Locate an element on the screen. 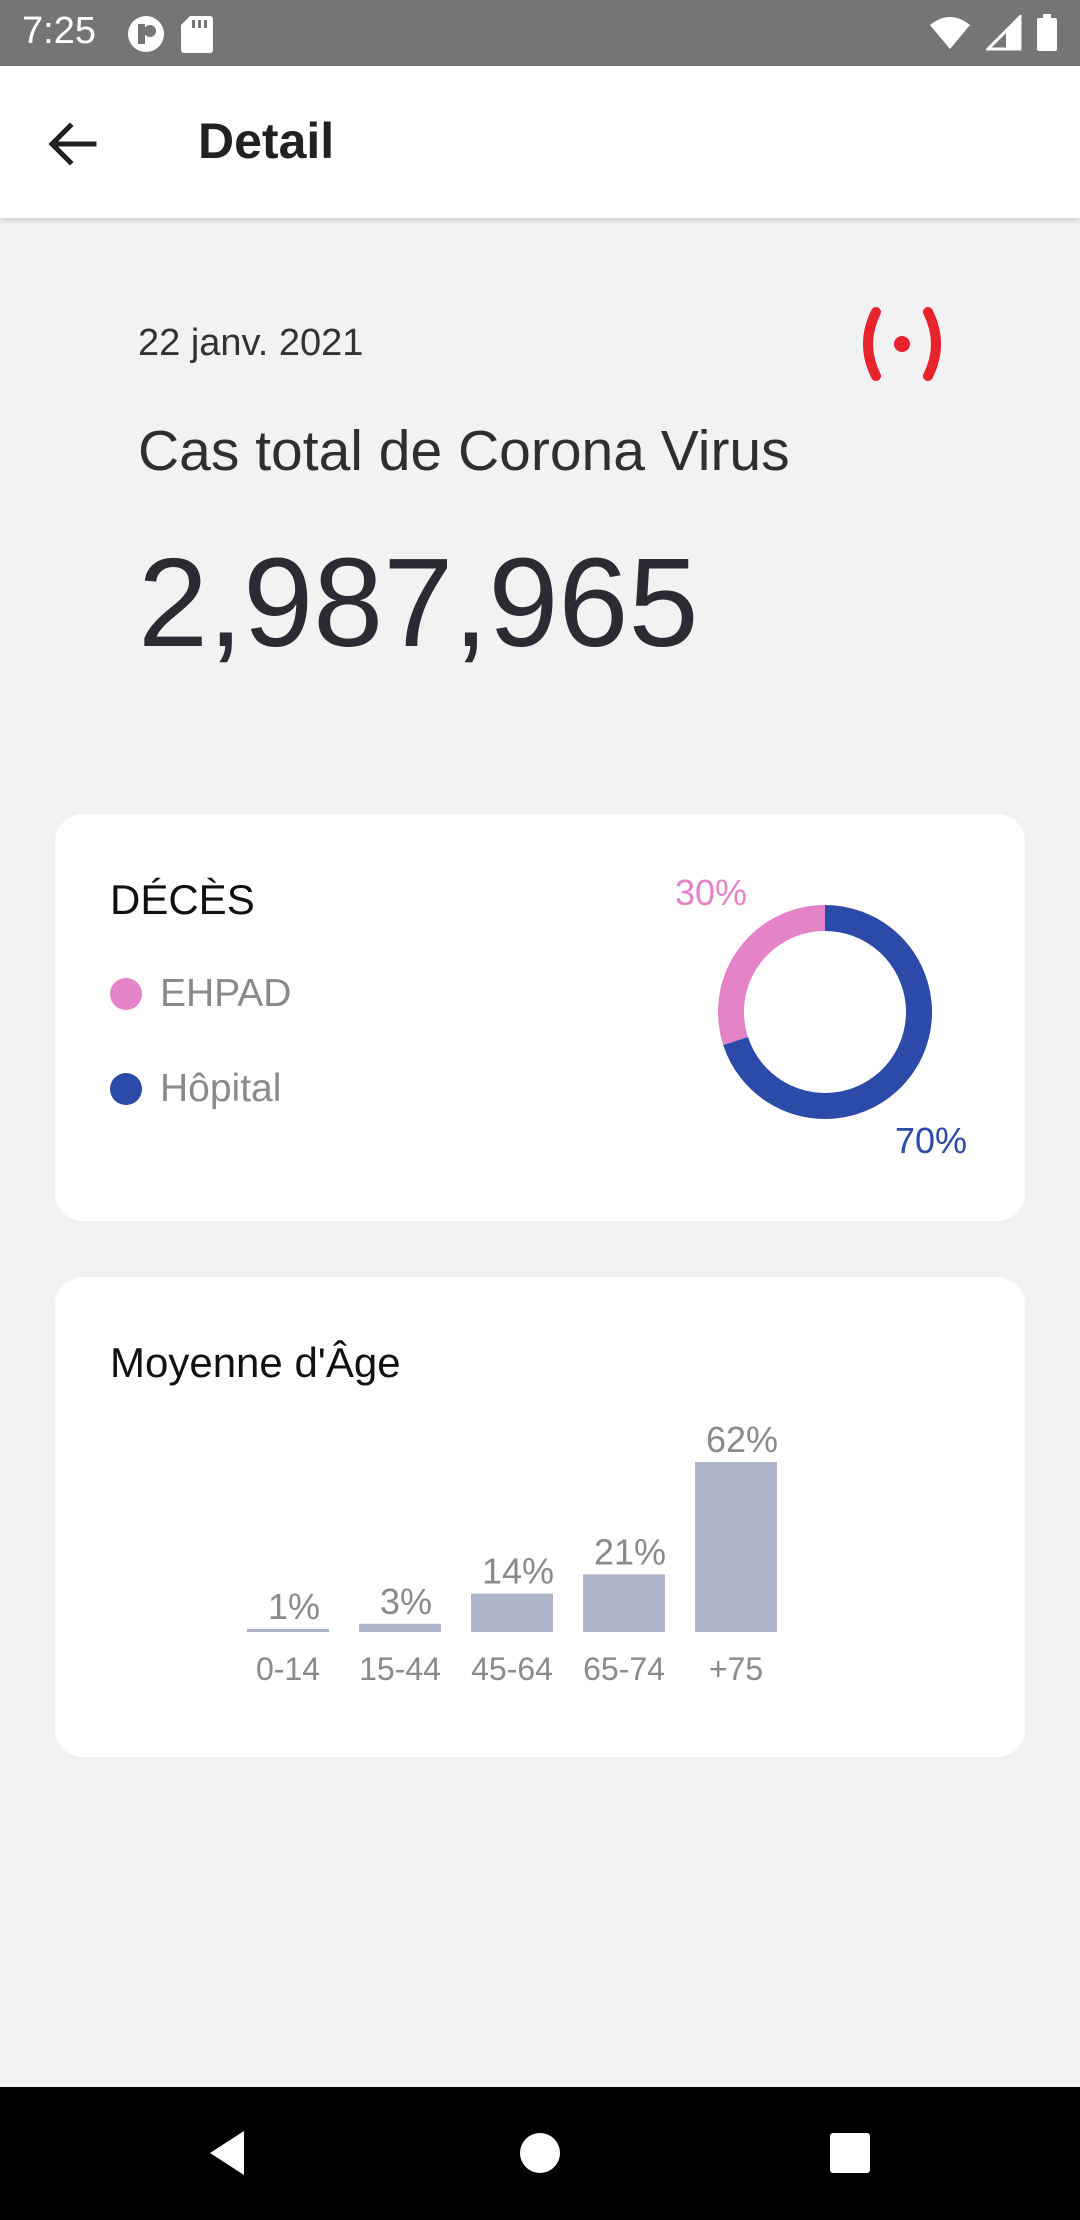 The height and width of the screenshot is (2220, 1080). donut-slice-hpital is located at coordinates (827, 1012).